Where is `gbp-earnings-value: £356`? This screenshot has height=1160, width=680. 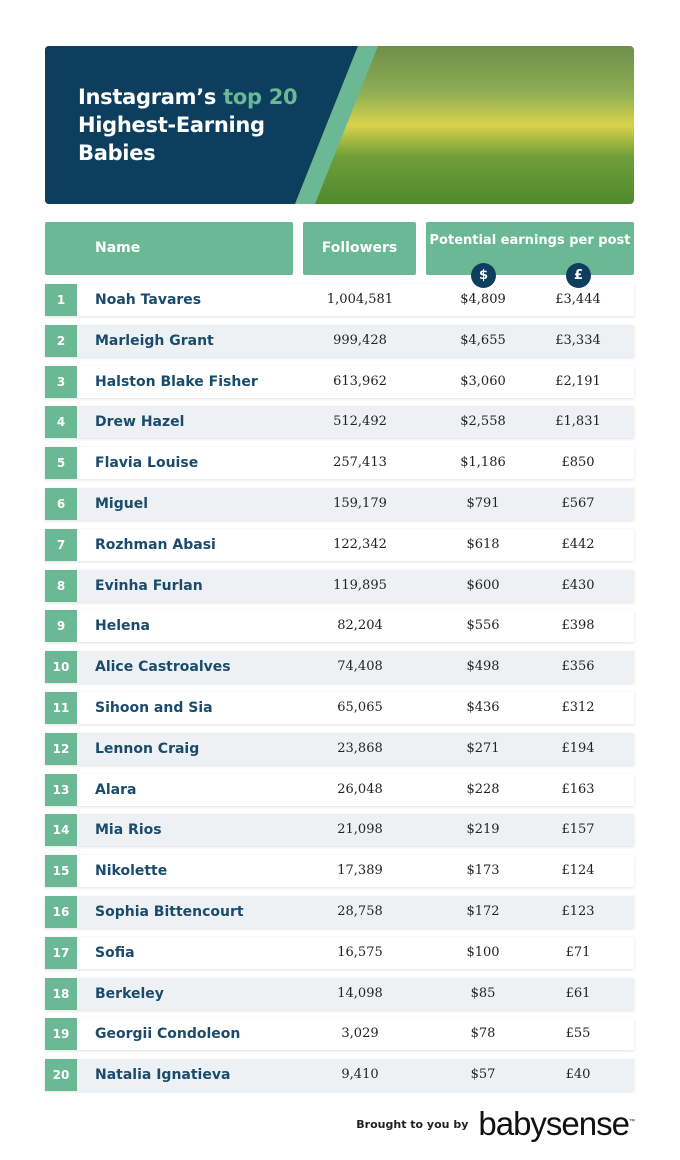 gbp-earnings-value: £356 is located at coordinates (578, 667).